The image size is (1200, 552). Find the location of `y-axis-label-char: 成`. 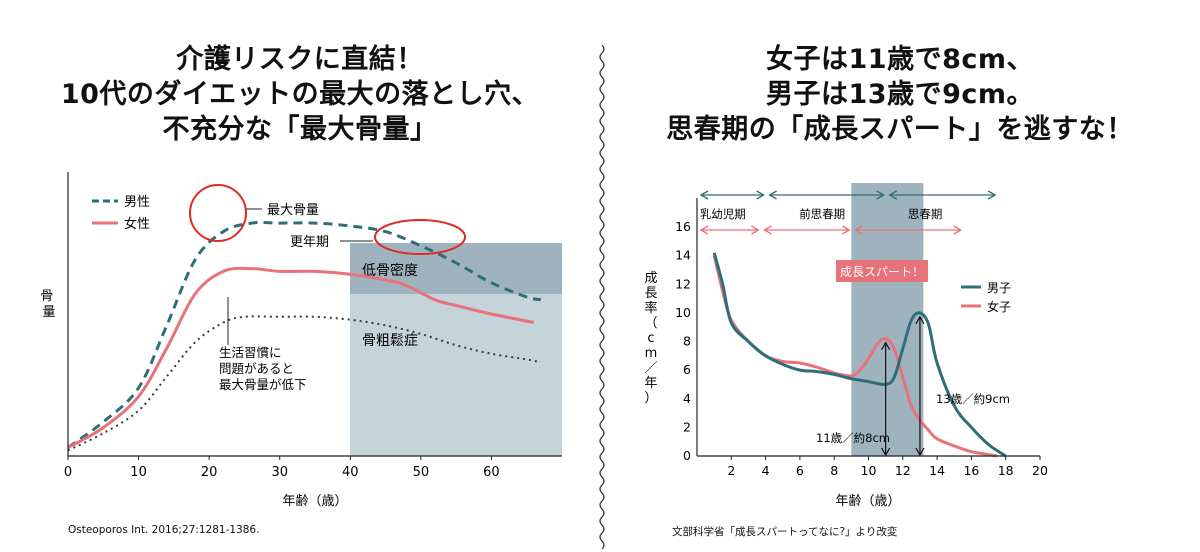

y-axis-label-char: 成 is located at coordinates (650, 278).